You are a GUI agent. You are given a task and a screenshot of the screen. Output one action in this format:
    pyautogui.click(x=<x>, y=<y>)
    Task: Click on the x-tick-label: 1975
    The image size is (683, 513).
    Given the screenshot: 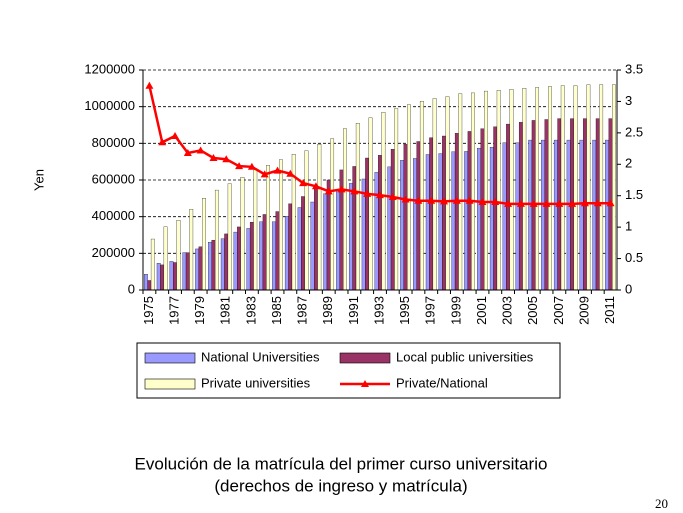 What is the action you would take?
    pyautogui.click(x=148, y=310)
    